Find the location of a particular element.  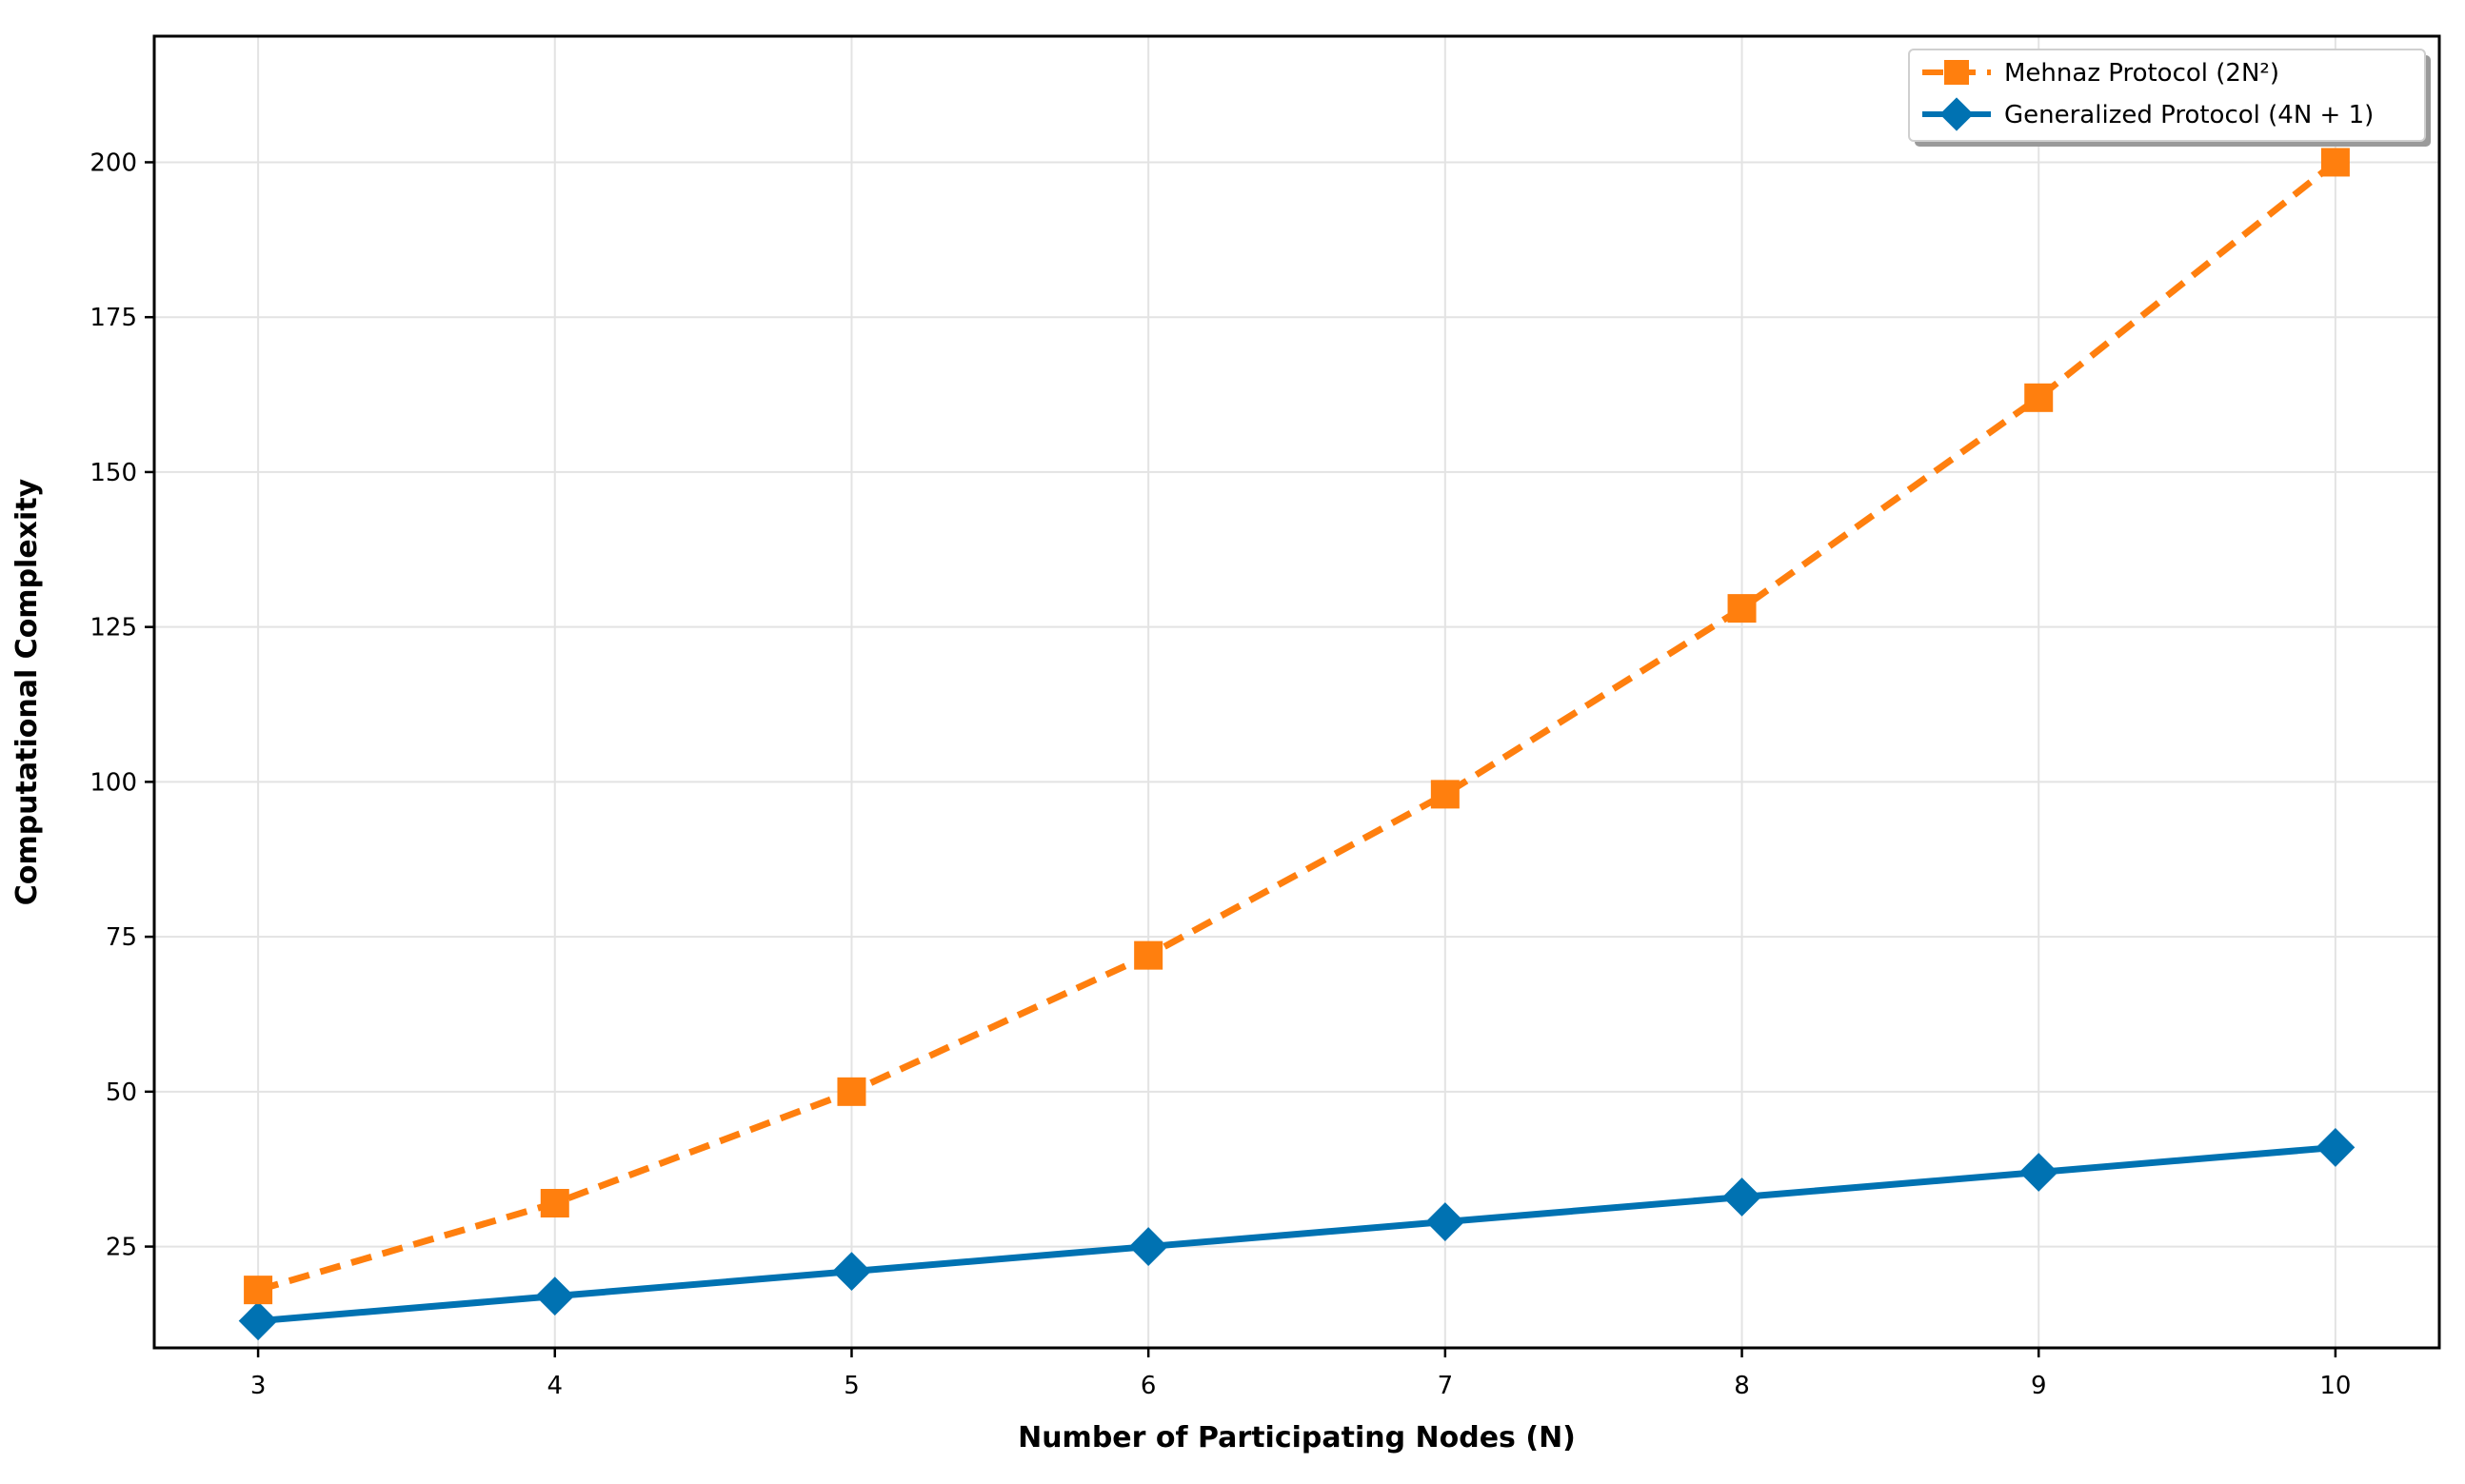

y-tick-label: 100 is located at coordinates (113, 782).